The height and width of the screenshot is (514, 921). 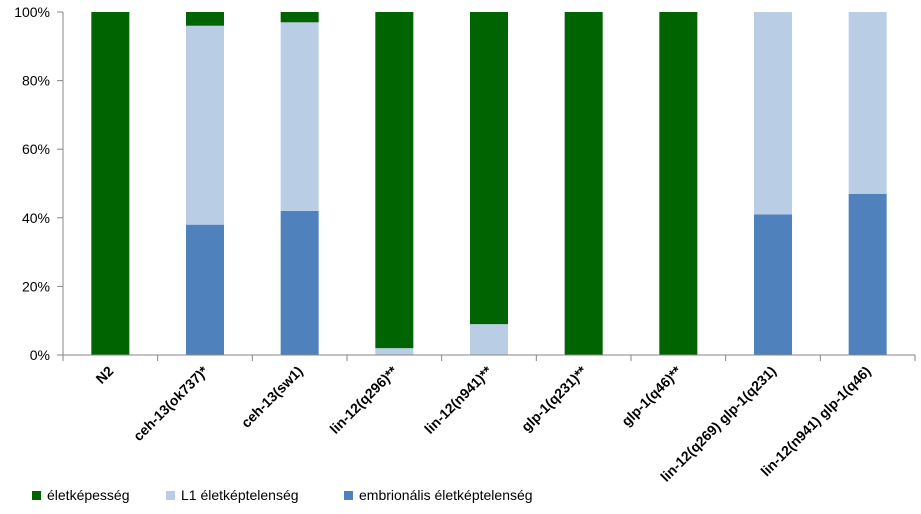 What do you see at coordinates (39, 183) in the screenshot?
I see `y-axis: 0% 20% 40% 60% 80% 100%` at bounding box center [39, 183].